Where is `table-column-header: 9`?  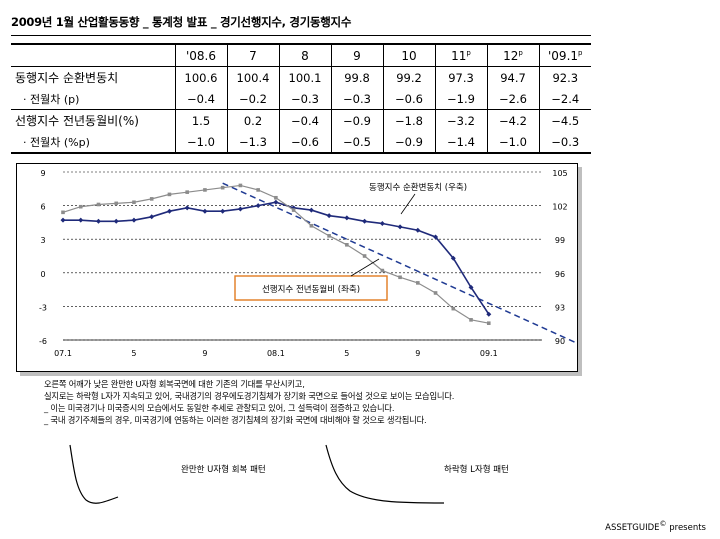 table-column-header: 9 is located at coordinates (356, 55).